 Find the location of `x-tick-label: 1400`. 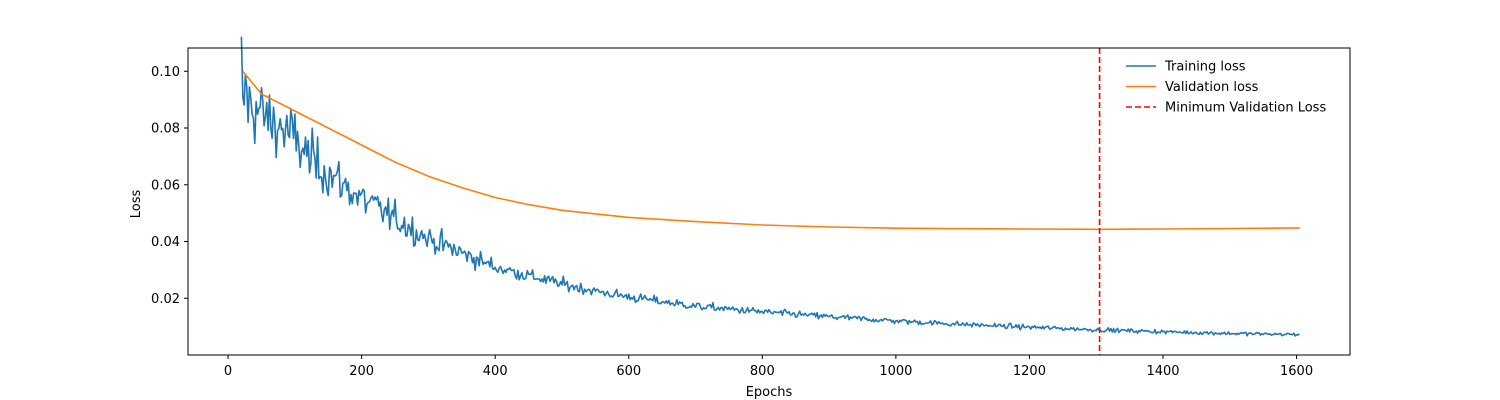

x-tick-label: 1400 is located at coordinates (1162, 371).